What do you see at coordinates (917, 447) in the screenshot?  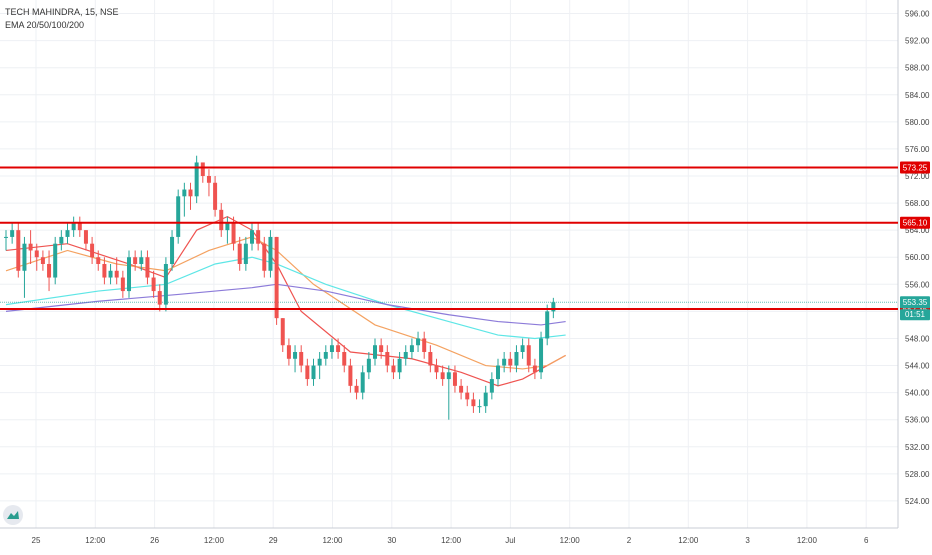 I see `y-tick-label: 532.00` at bounding box center [917, 447].